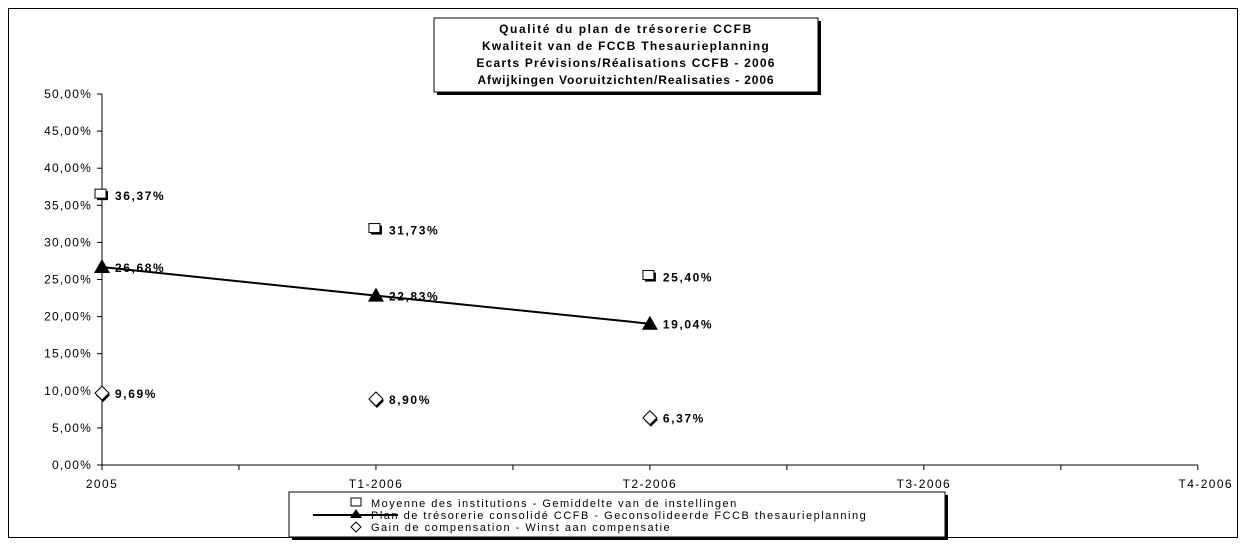 The height and width of the screenshot is (548, 1247). I want to click on y-tick-label: 40,00%, so click(68, 168).